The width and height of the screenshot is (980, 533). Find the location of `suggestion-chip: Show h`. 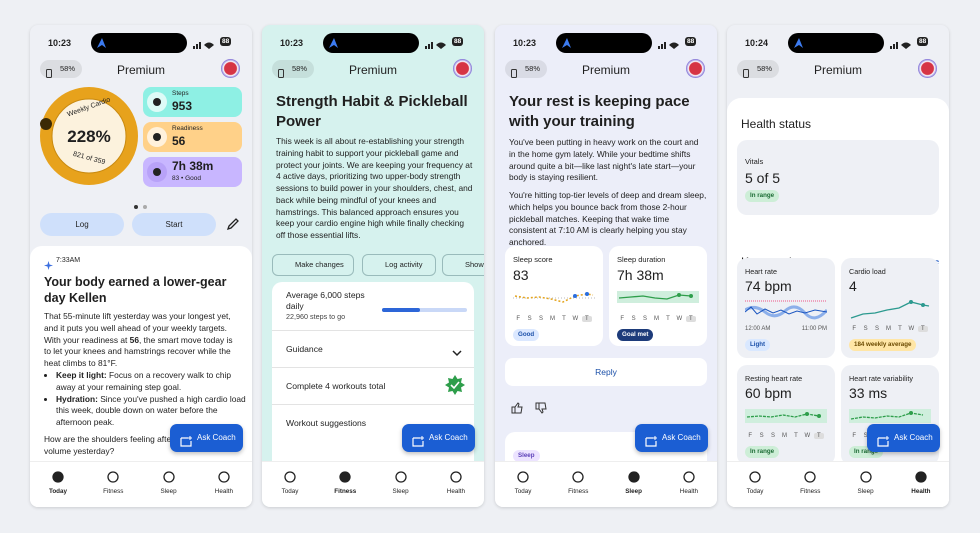

suggestion-chip: Show h is located at coordinates (463, 265).